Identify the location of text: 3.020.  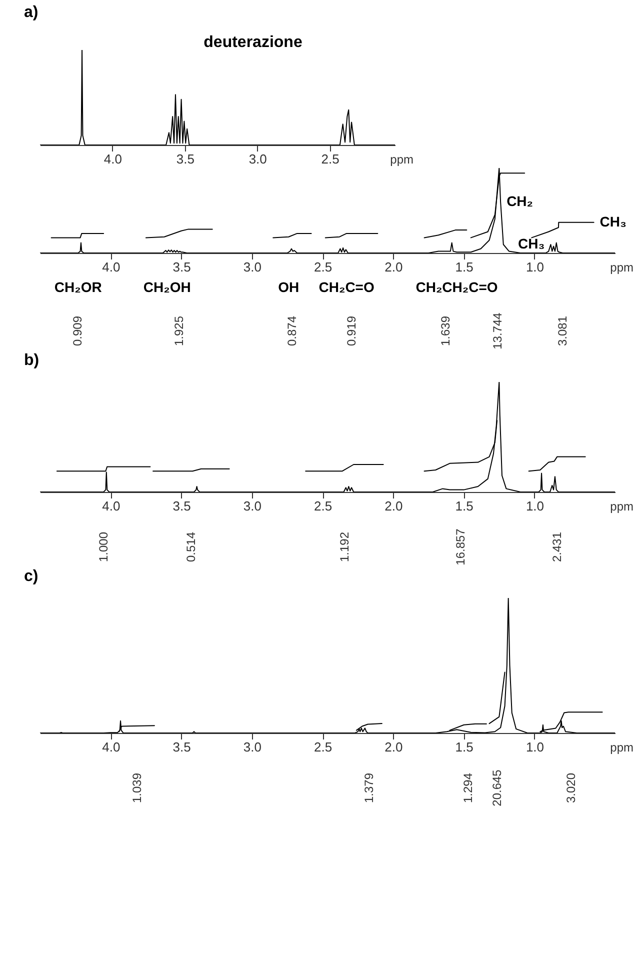
(571, 788).